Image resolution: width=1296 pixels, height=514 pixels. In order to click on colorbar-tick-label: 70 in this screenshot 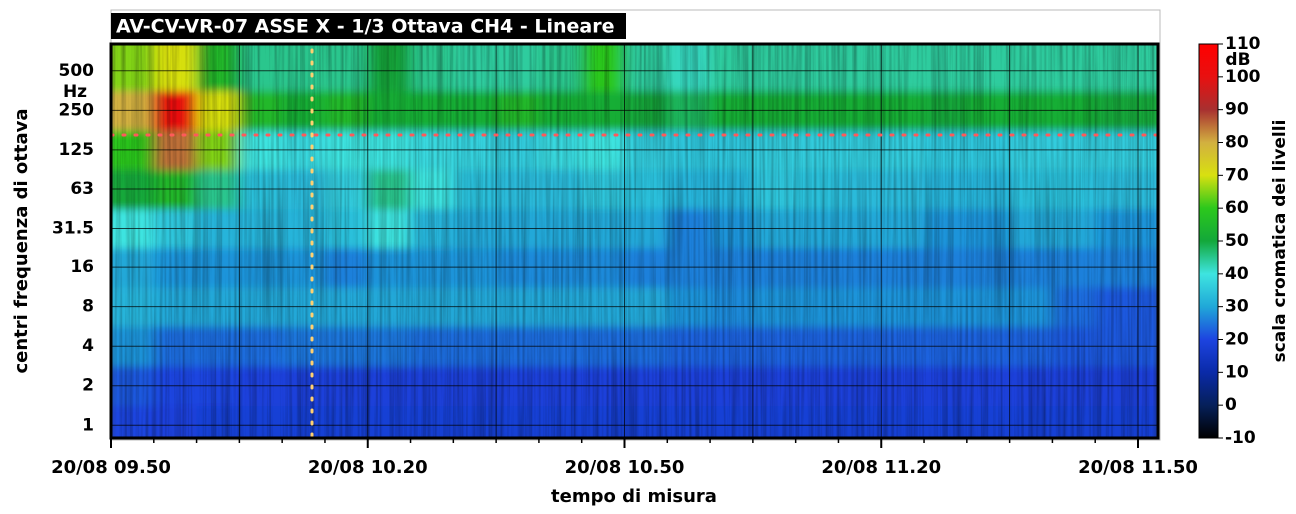, I will do `click(1237, 175)`.